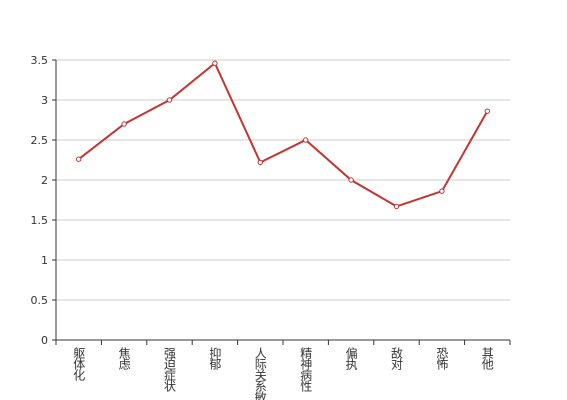 The height and width of the screenshot is (400, 567). What do you see at coordinates (79, 364) in the screenshot?
I see `x-tick-label: 躯体化` at bounding box center [79, 364].